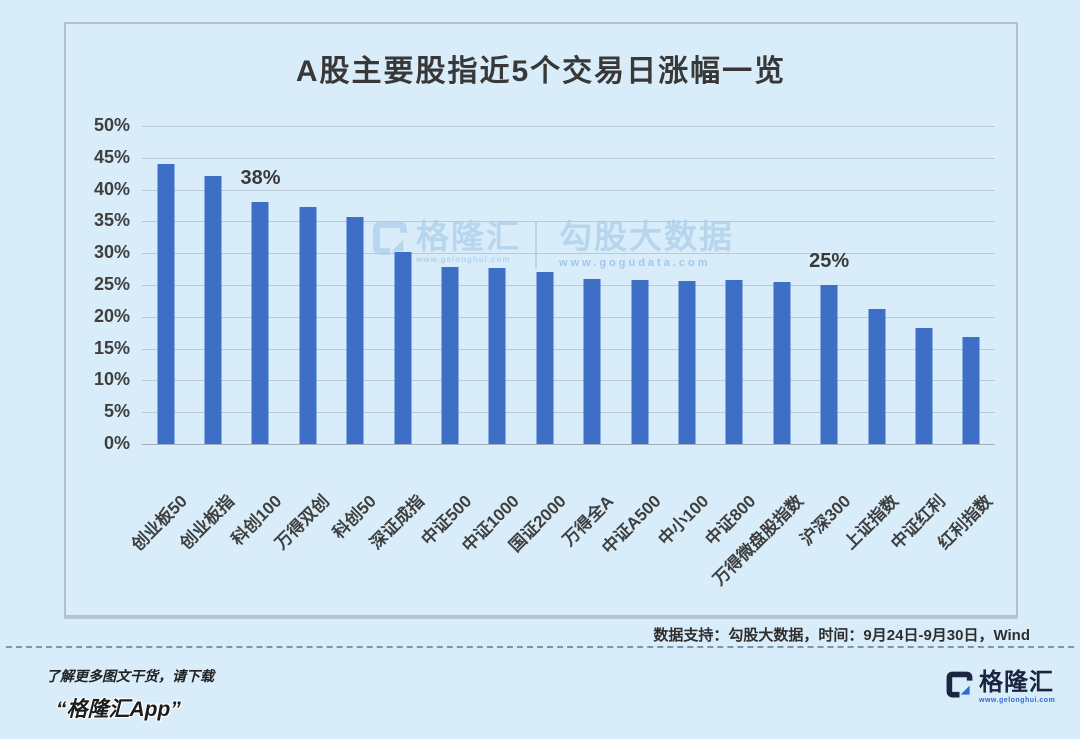 The height and width of the screenshot is (739, 1080). I want to click on bar-科创50, so click(355, 330).